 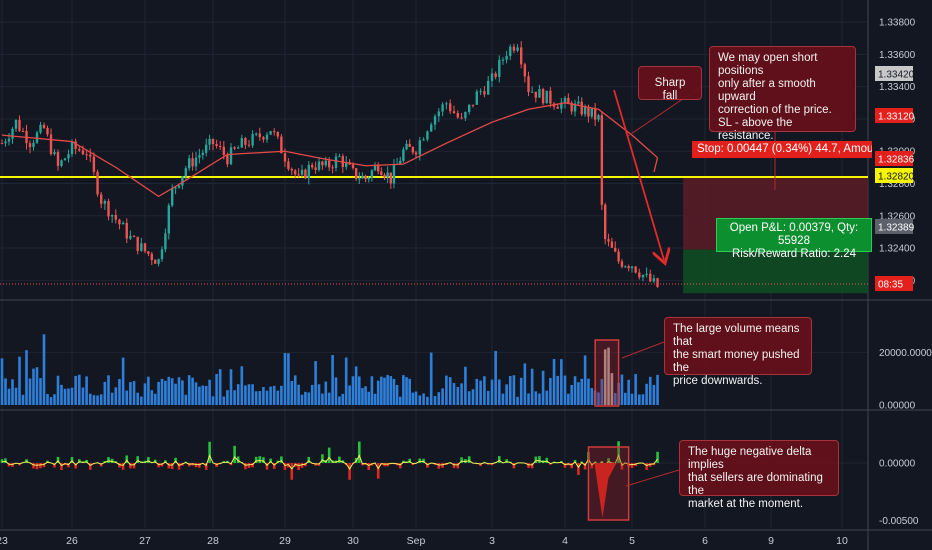 What do you see at coordinates (608, 483) in the screenshot?
I see `delta-highlight` at bounding box center [608, 483].